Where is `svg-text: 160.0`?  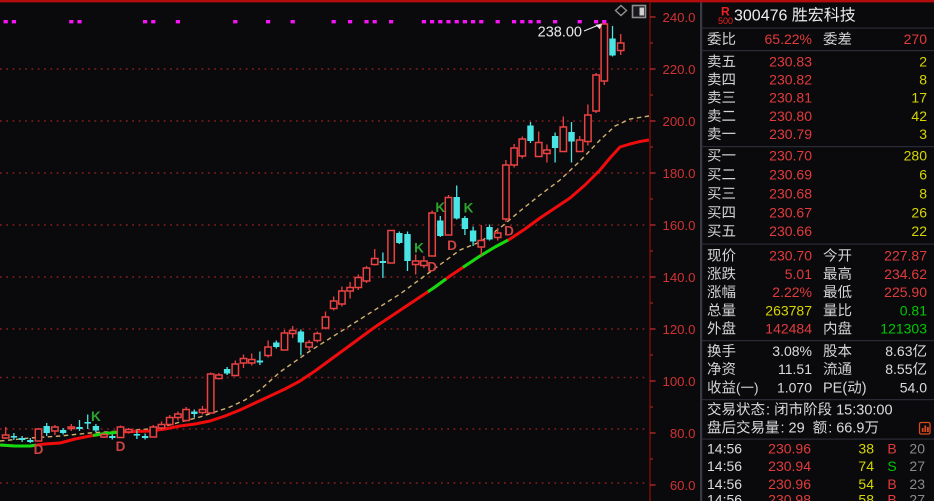
svg-text: 160.0 is located at coordinates (678, 225).